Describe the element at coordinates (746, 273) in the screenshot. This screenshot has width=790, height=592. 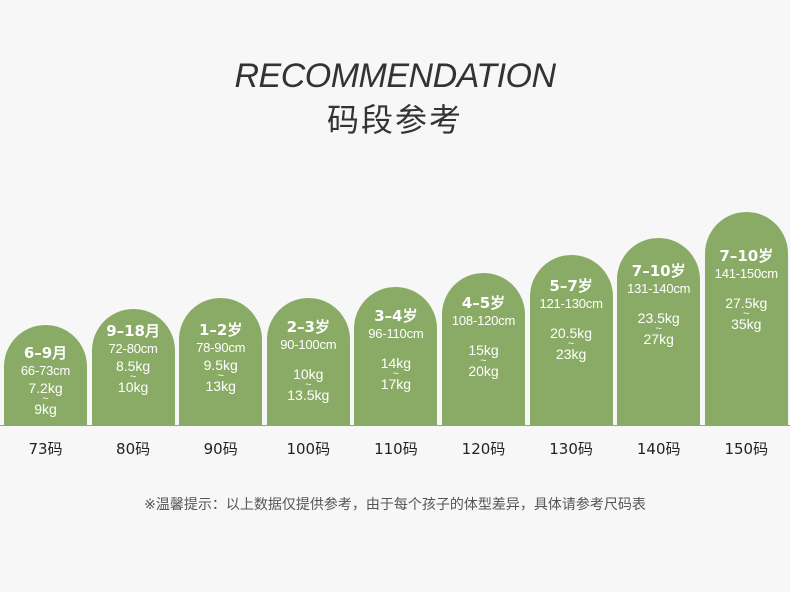
I see `height-range: 141-150cm` at that location.